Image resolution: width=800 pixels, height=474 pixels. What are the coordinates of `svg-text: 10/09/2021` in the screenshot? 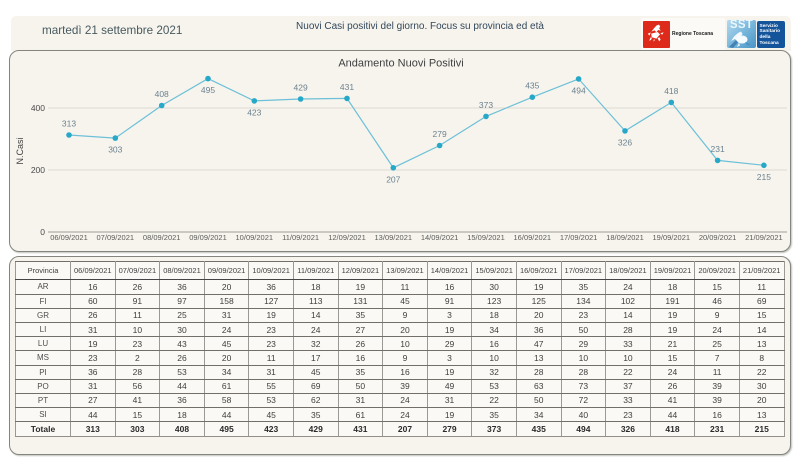 It's located at (255, 237).